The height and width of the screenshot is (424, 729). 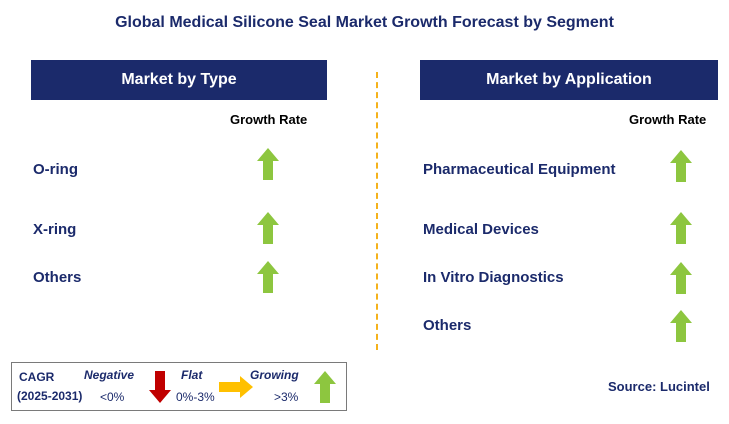 What do you see at coordinates (286, 397) in the screenshot?
I see `legend-growing-value: >3%` at bounding box center [286, 397].